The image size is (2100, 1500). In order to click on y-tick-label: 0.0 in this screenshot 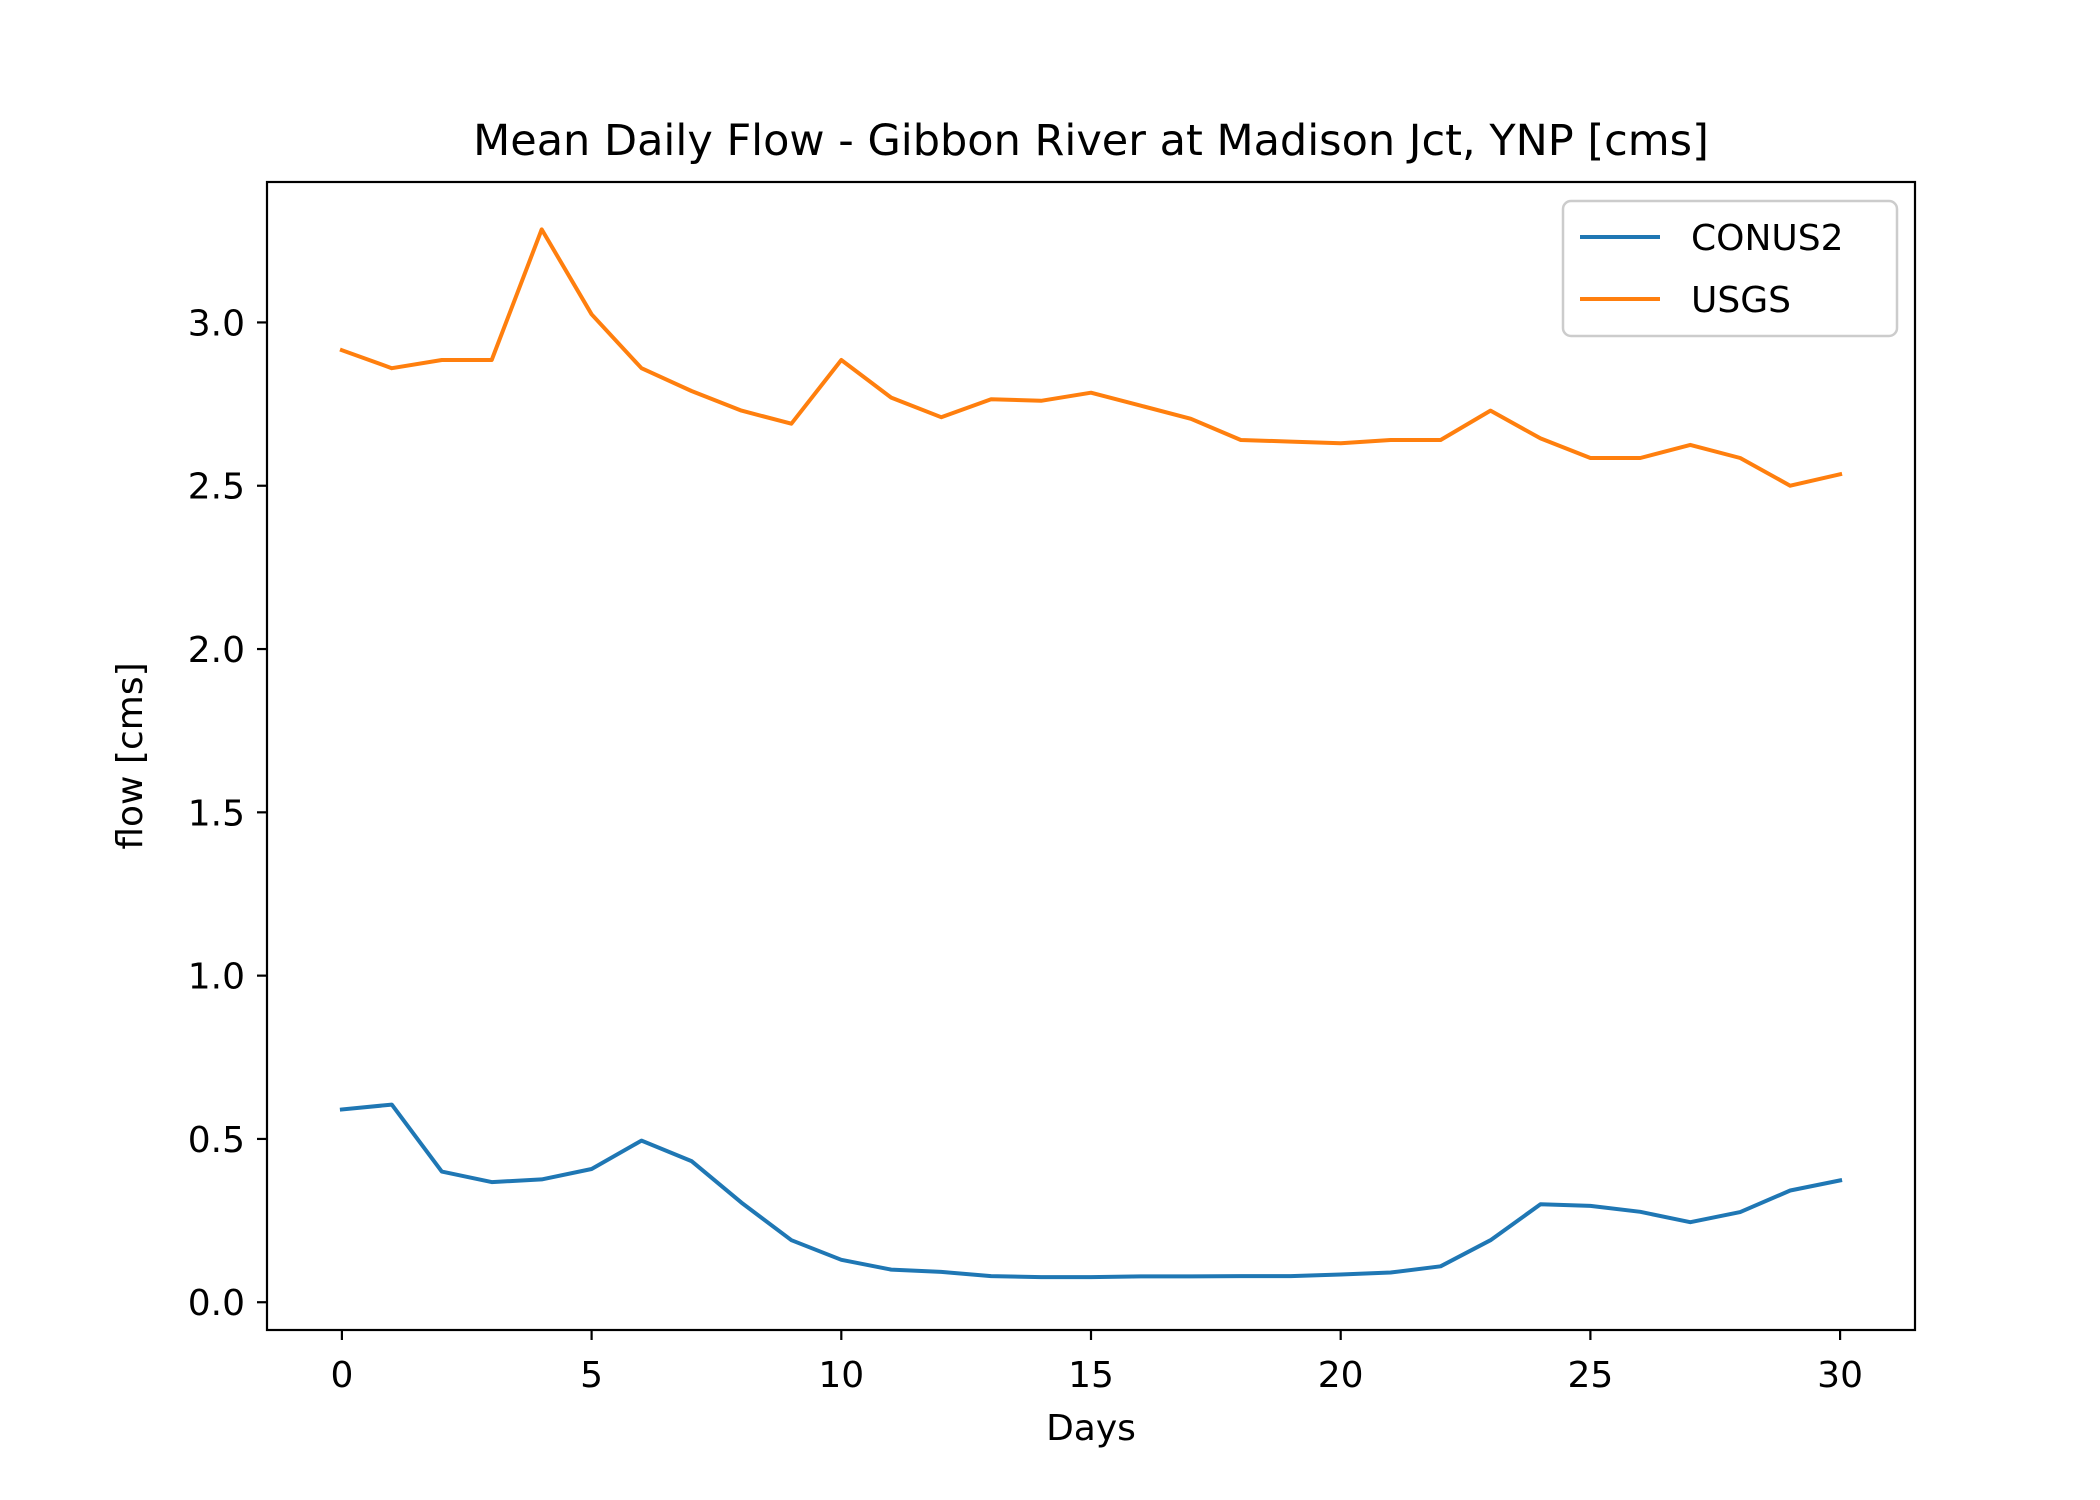, I will do `click(216, 1303)`.